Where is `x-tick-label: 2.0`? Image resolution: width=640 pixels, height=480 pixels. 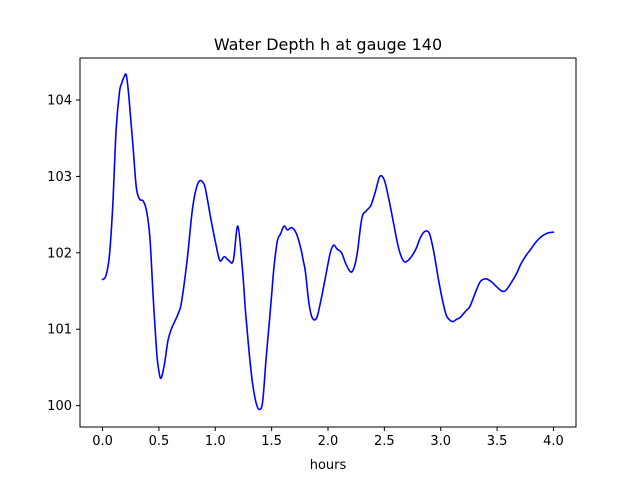 x-tick-label: 2.0 is located at coordinates (328, 441).